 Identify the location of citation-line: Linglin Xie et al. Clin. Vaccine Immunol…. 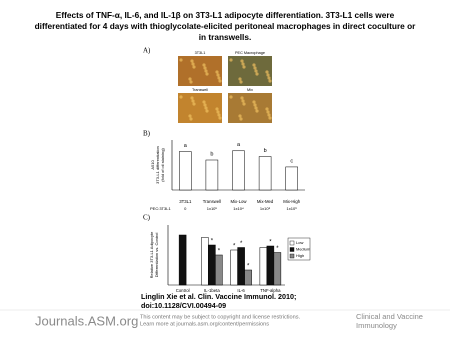
(218, 296).